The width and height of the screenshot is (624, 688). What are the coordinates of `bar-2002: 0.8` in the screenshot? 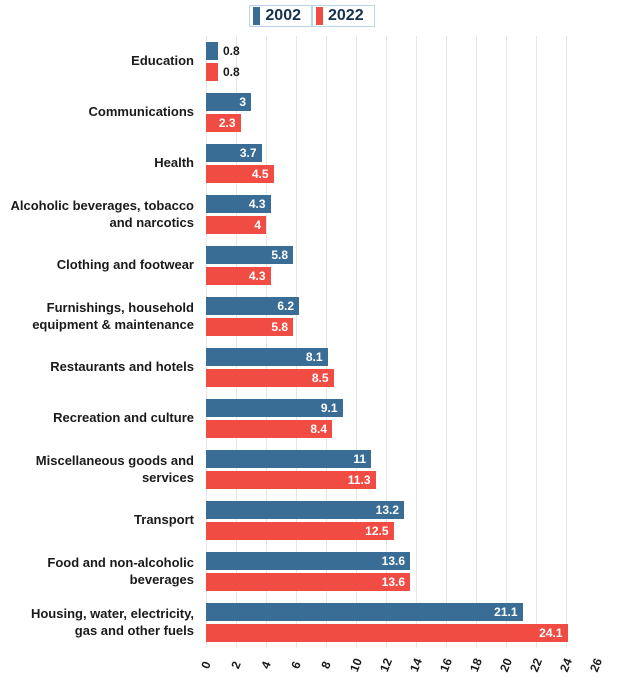 It's located at (223, 51).